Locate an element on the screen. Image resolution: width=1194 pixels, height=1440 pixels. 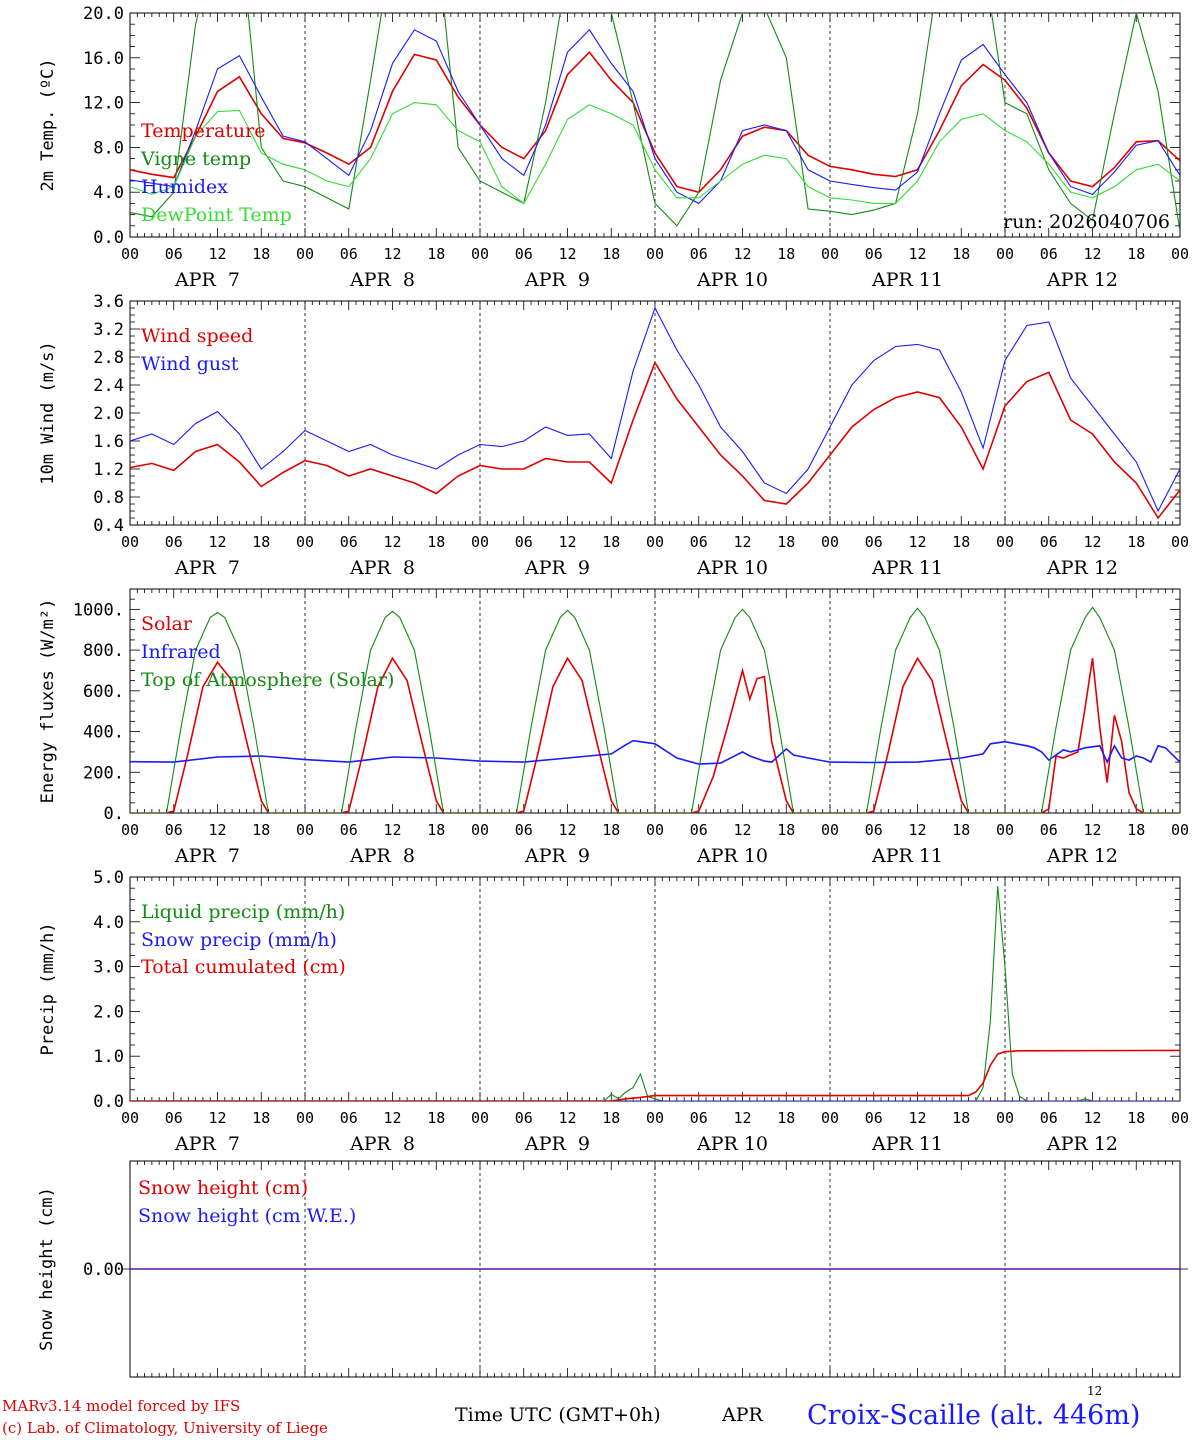
y-tick-label: 400. is located at coordinates (103, 733).